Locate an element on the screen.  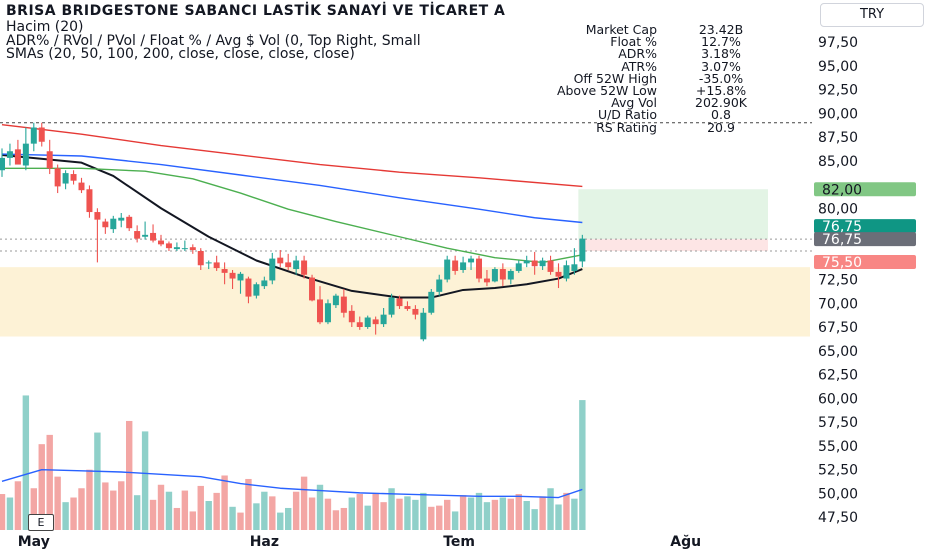
stat-label: Market Cap is located at coordinates (621, 29).